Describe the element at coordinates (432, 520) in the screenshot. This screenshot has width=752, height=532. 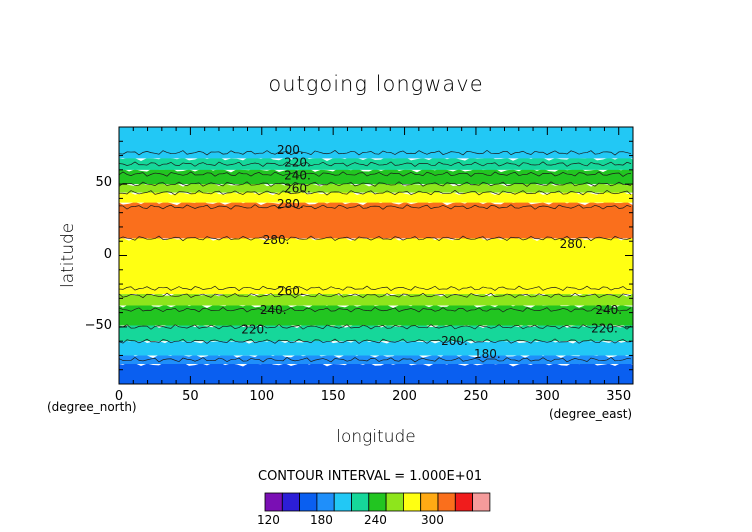
I see `colorbar-tick-label: 300` at that location.